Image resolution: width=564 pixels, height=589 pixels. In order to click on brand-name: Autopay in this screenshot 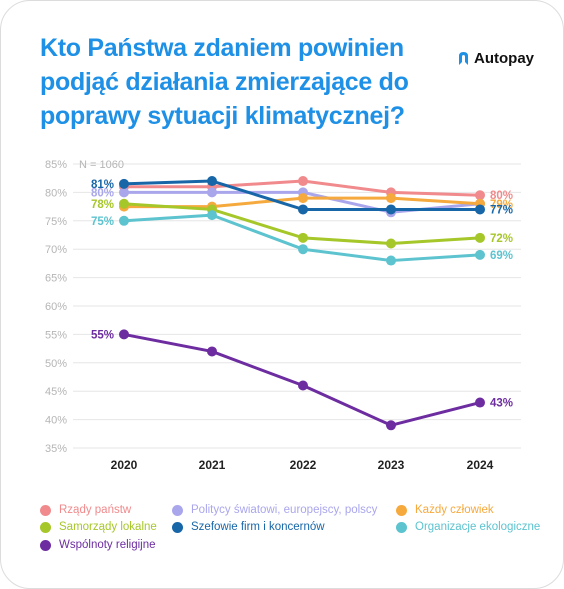, I will do `click(504, 58)`.